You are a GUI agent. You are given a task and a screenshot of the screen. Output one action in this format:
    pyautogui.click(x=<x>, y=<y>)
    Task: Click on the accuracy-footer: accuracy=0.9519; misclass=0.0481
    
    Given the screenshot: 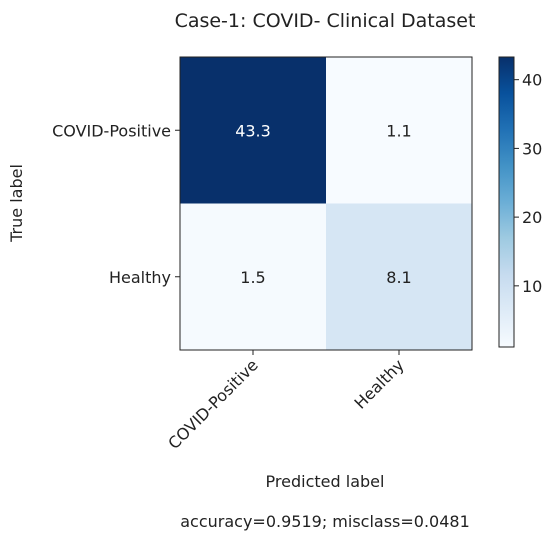 What is the action you would take?
    pyautogui.click(x=325, y=521)
    